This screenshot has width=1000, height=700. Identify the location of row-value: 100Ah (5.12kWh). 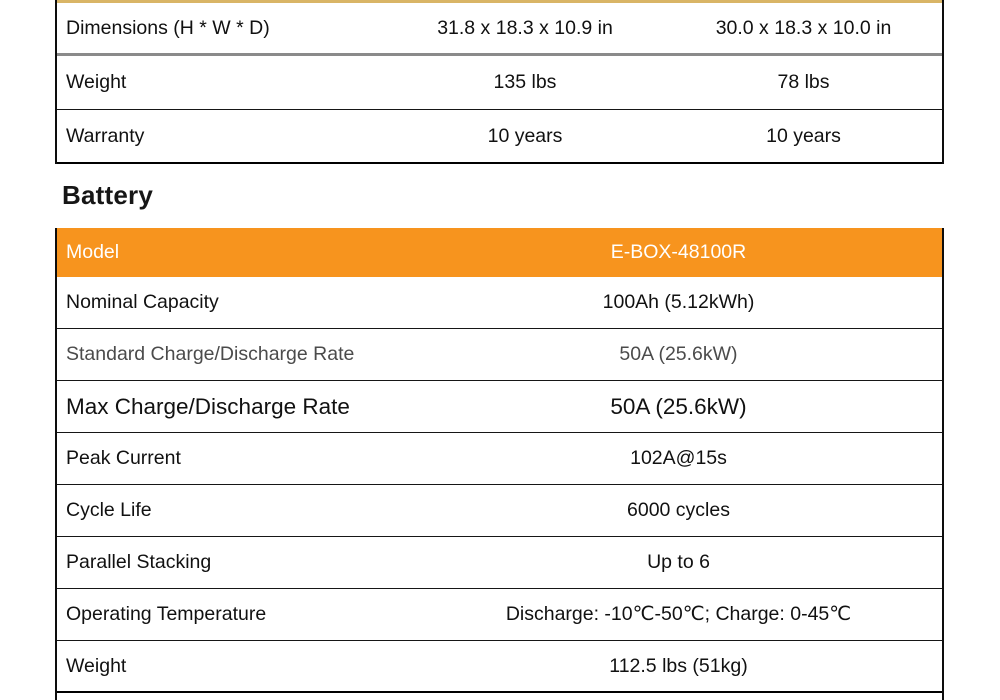
(678, 302).